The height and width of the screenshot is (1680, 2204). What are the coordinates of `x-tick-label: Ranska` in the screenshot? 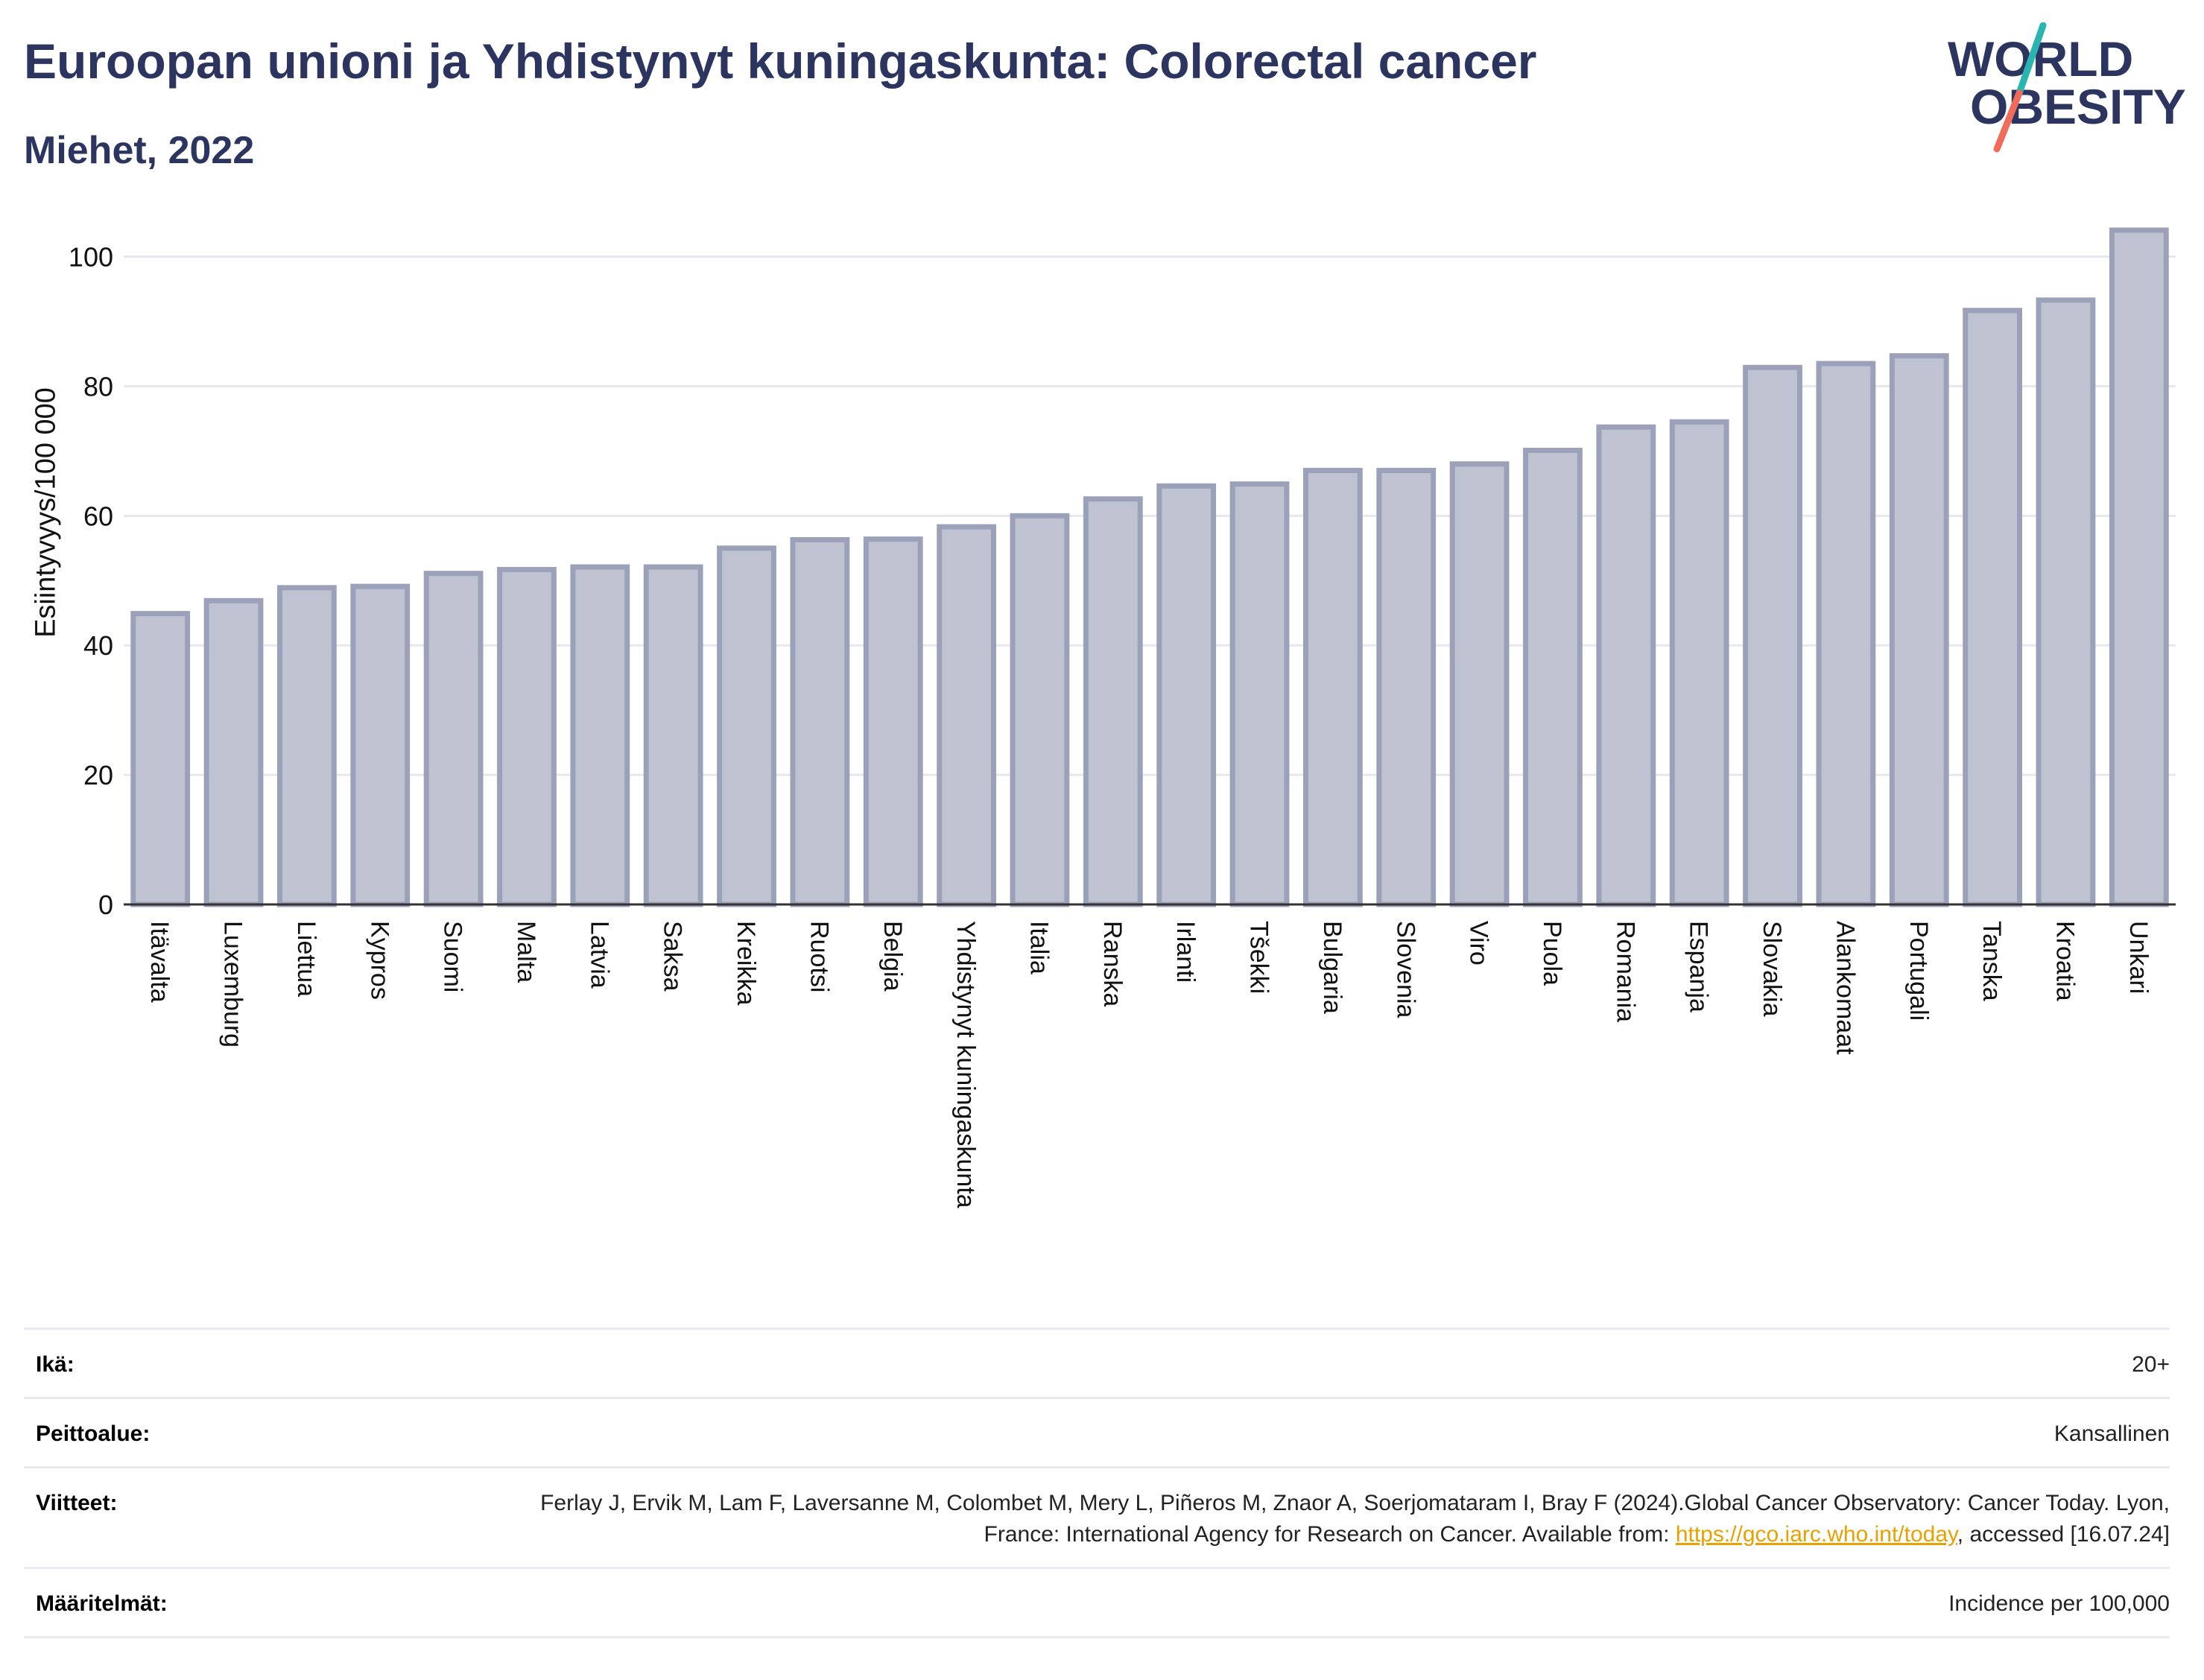 It's located at (1112, 964).